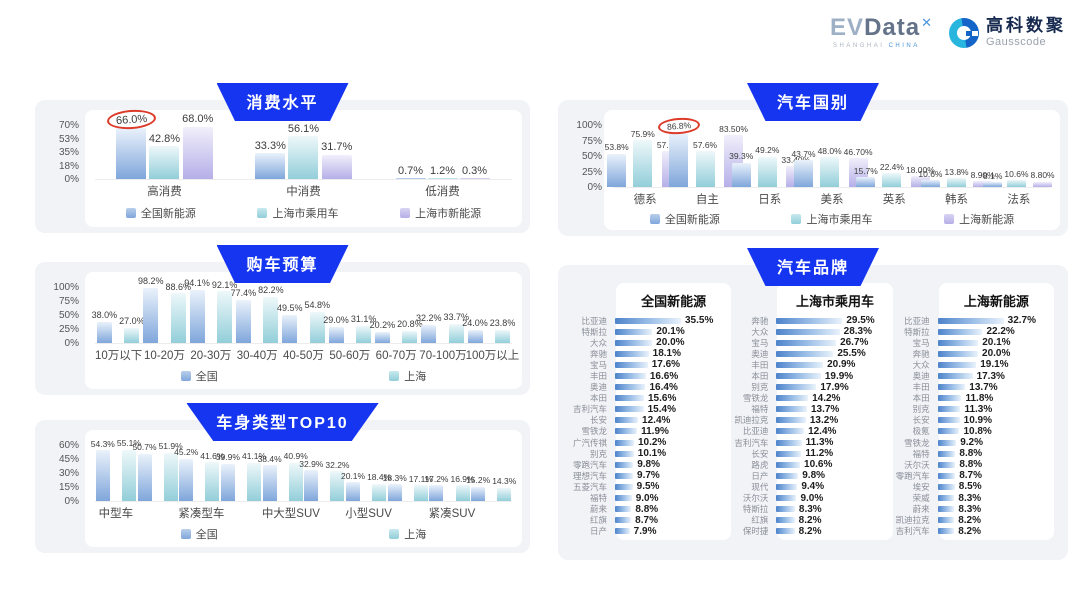 The height and width of the screenshot is (608, 1080). Describe the element at coordinates (650, 331) in the screenshot. I see `brand-row: 特斯拉 20.1%` at that location.